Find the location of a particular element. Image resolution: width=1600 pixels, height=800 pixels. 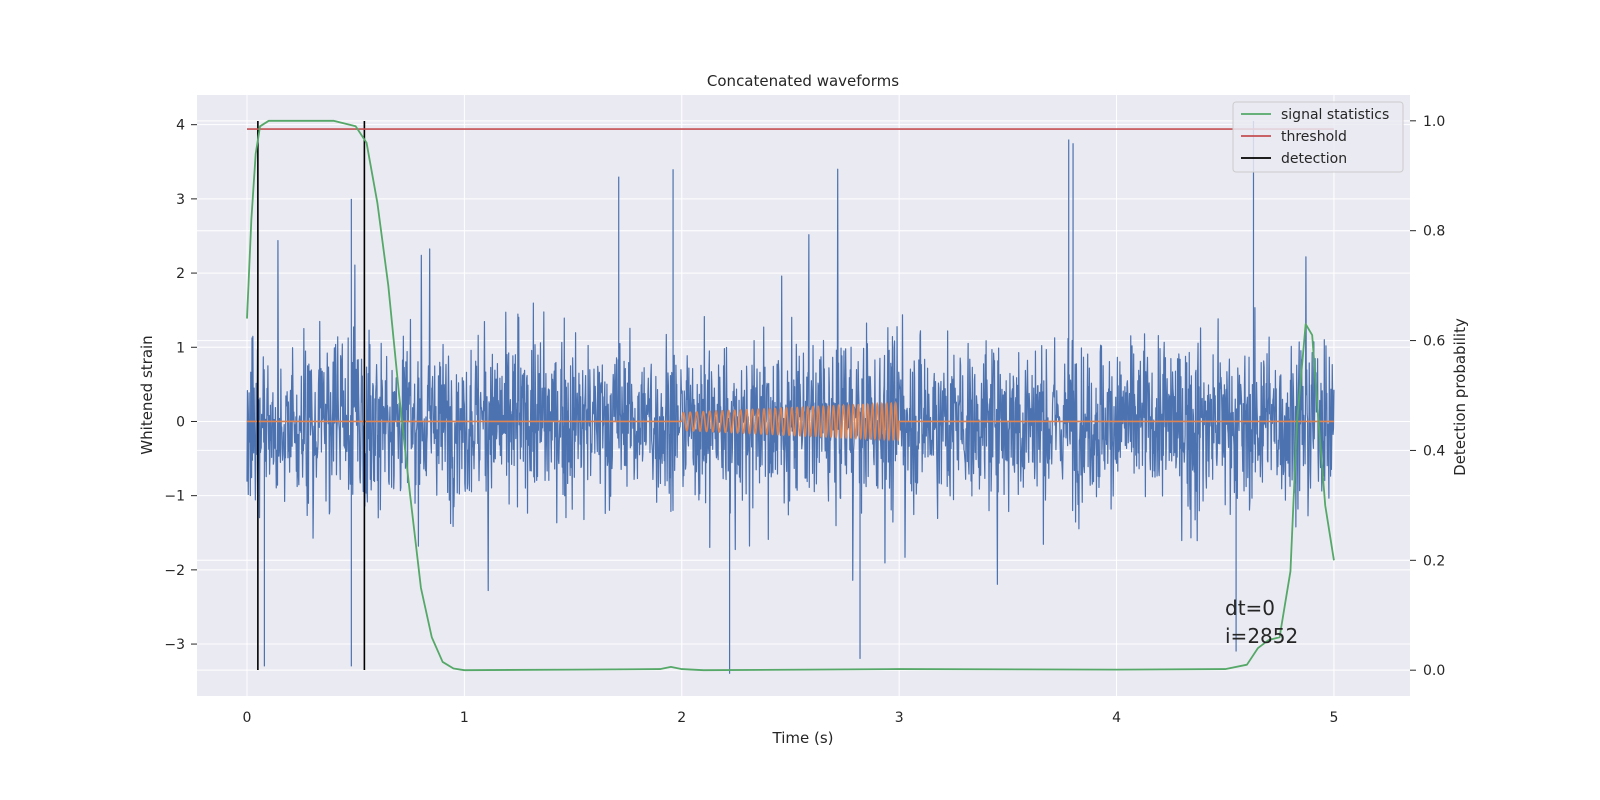

x-tick-label: 5 is located at coordinates (1333, 718).